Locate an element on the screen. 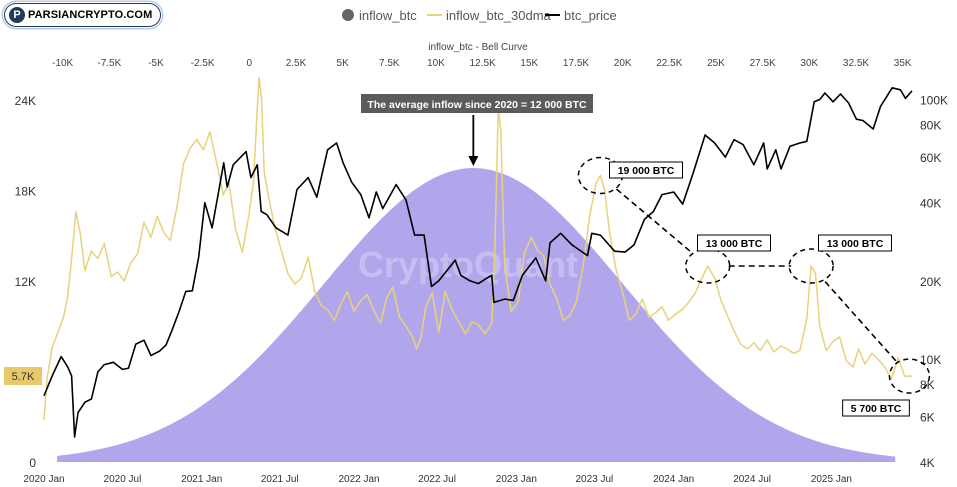  left-axis-tick-3: 18K is located at coordinates (25, 192).